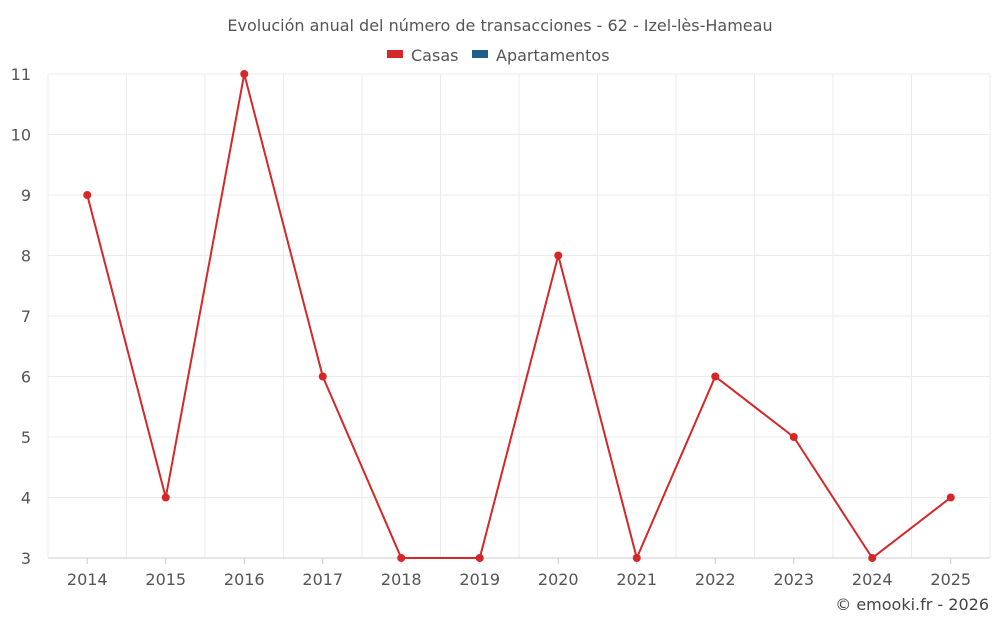 This screenshot has width=1000, height=625. Describe the element at coordinates (872, 579) in the screenshot. I see `x-tick-label: 2024` at that location.